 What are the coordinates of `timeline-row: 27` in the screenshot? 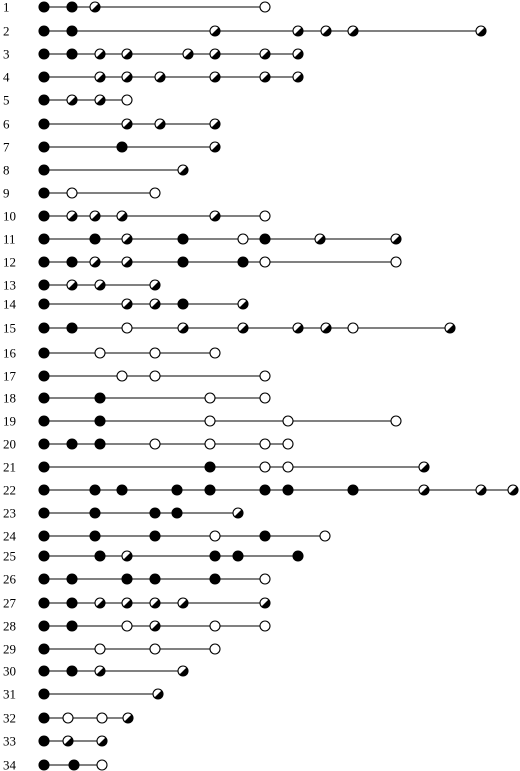 It's located at (137, 603).